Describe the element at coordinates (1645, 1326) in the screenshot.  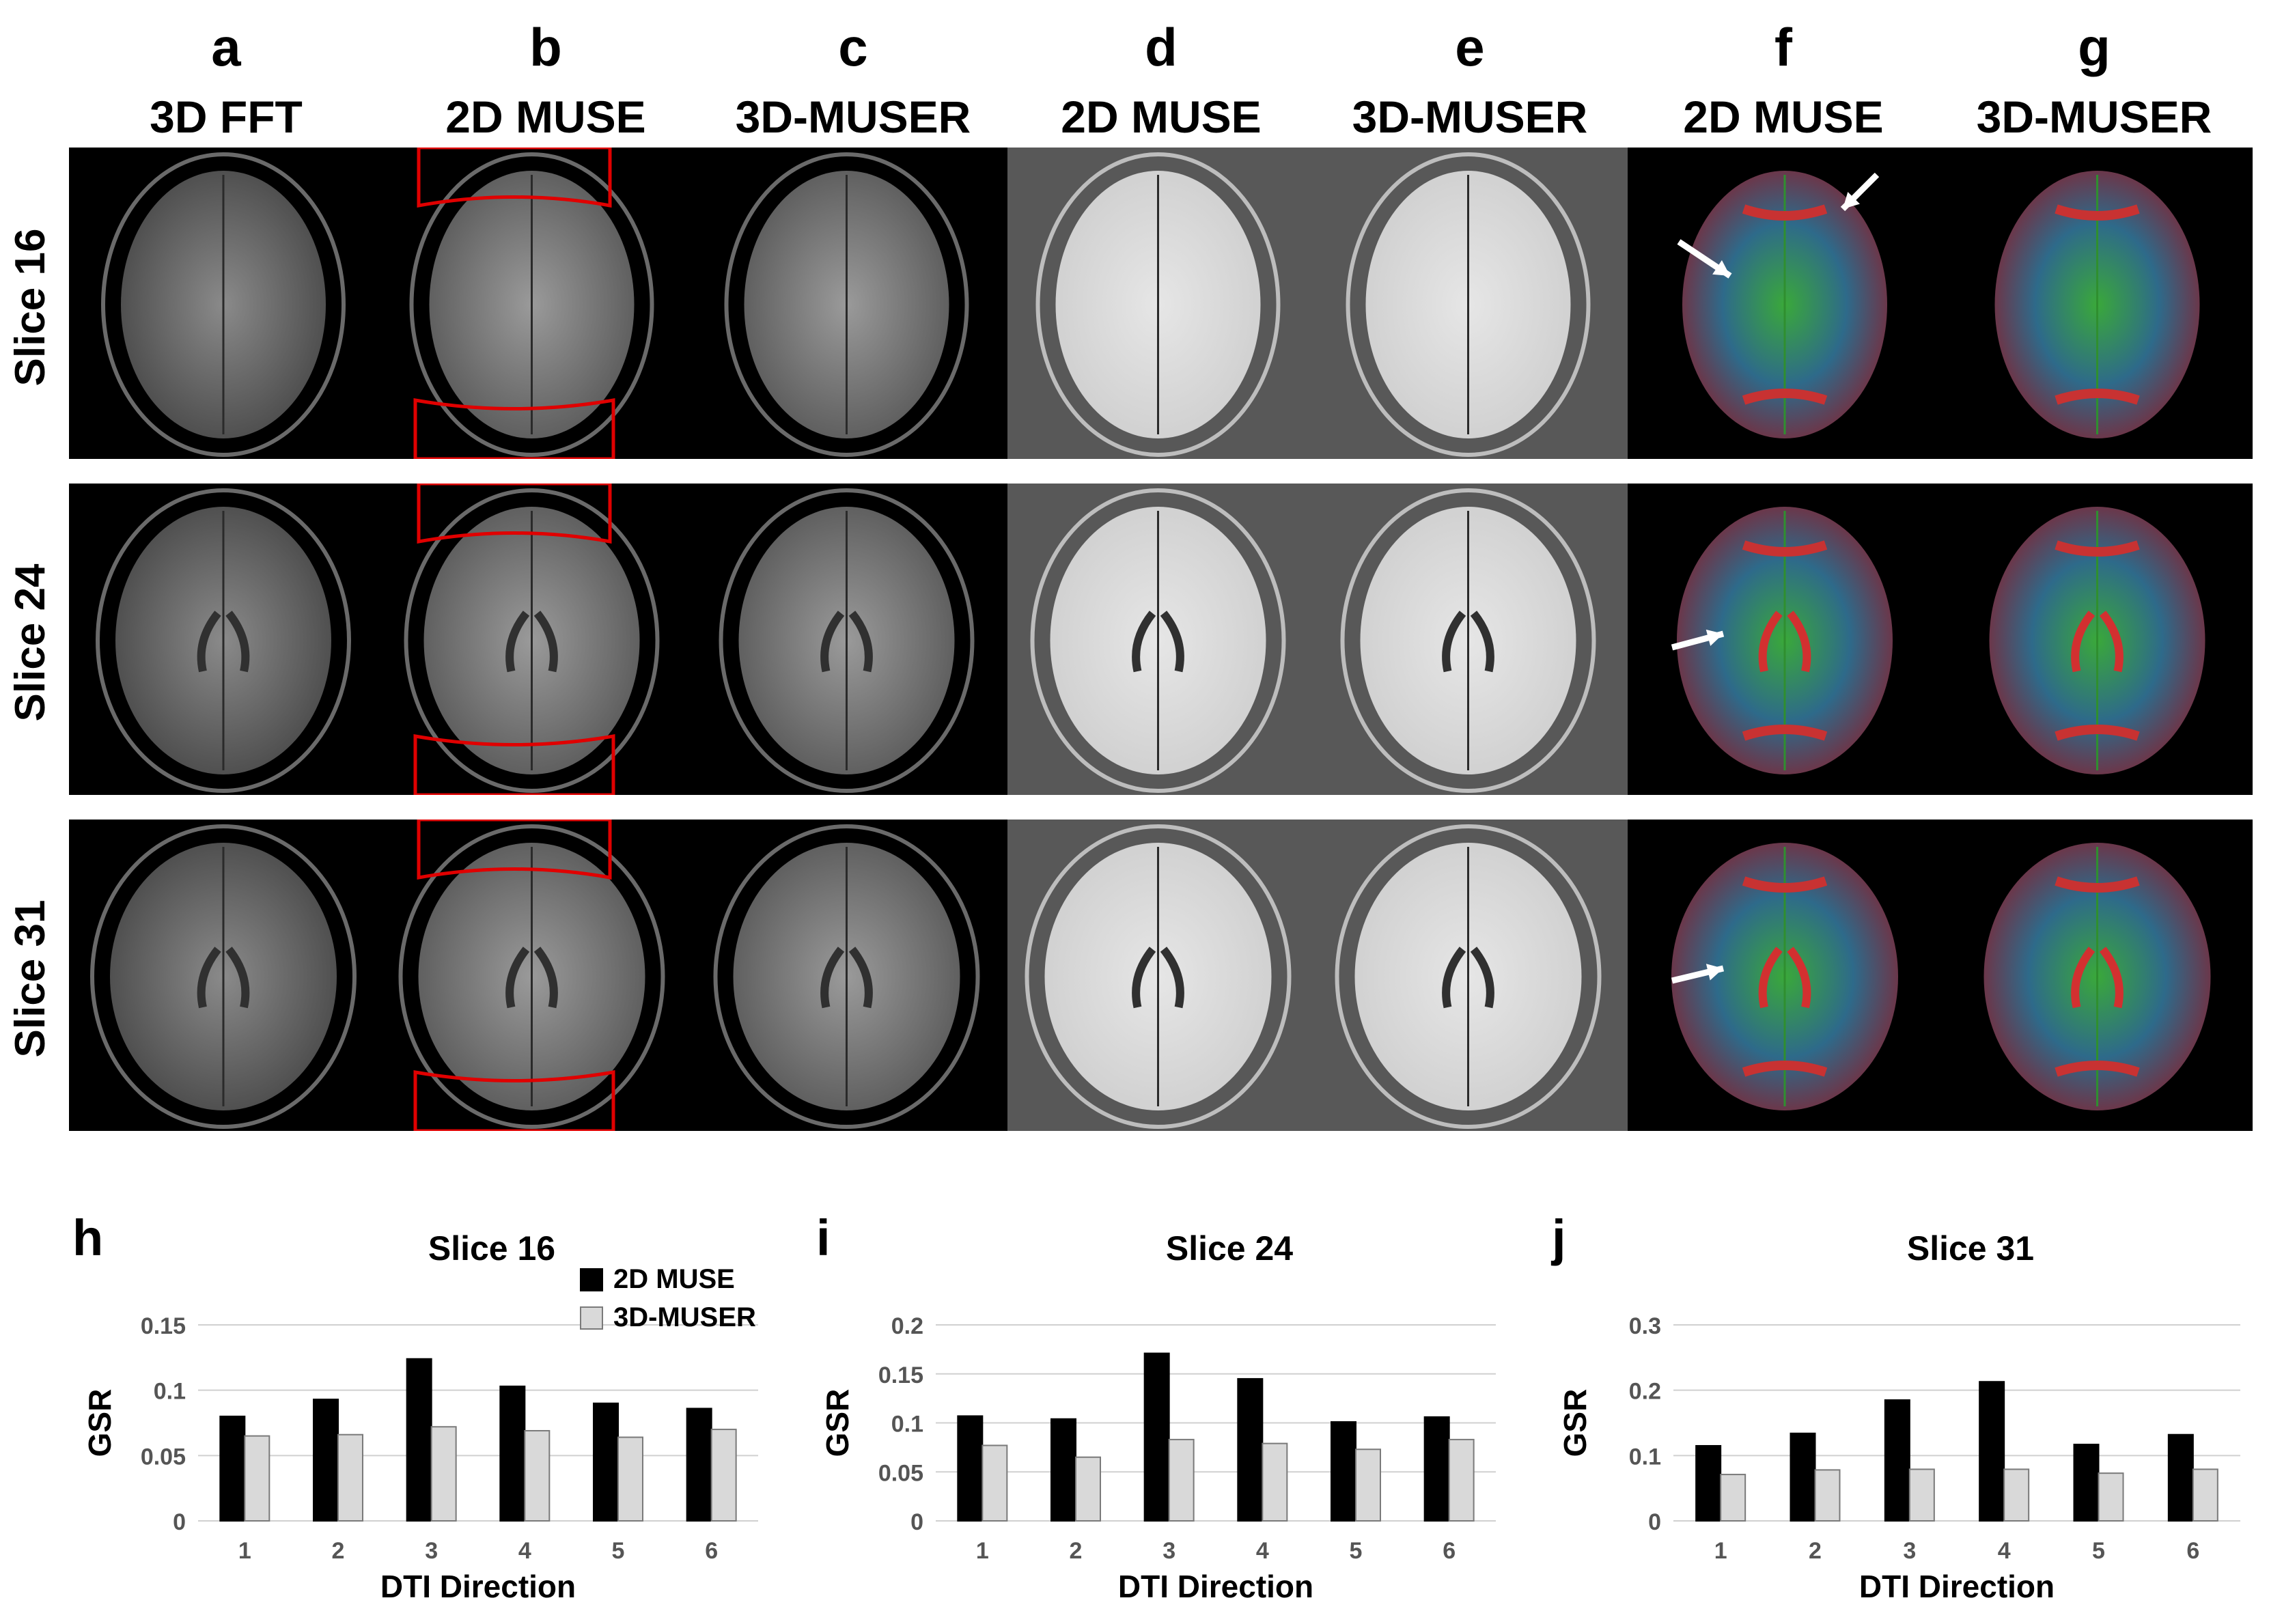
I see `y-tick-label: 0.3` at that location.